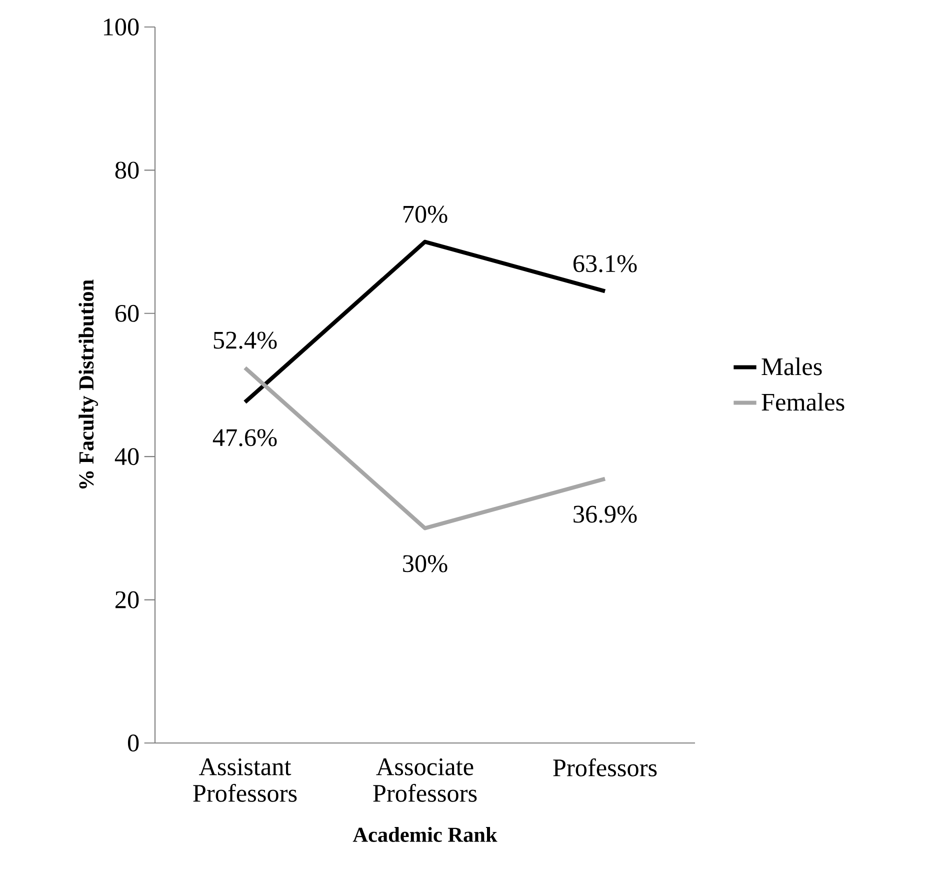 The image size is (940, 877). Describe the element at coordinates (425, 563) in the screenshot. I see `data-label: 30%` at that location.